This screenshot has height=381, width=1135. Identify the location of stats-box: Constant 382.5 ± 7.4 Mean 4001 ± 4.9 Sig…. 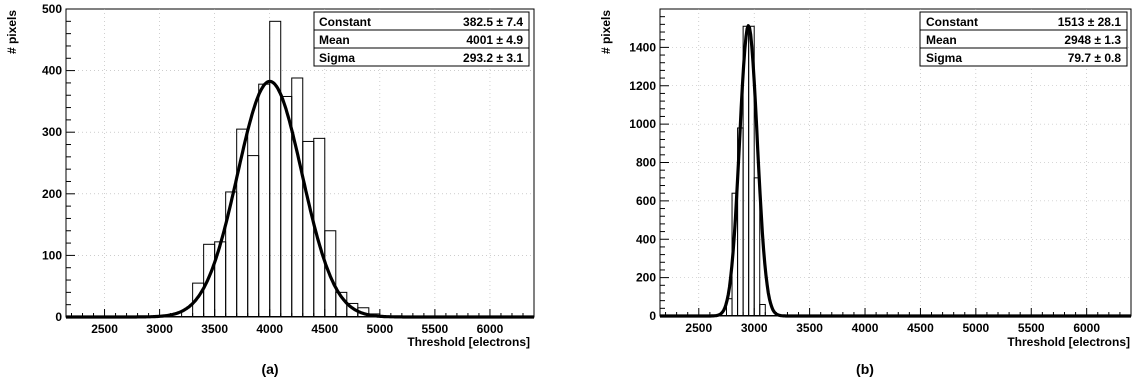
(421, 39).